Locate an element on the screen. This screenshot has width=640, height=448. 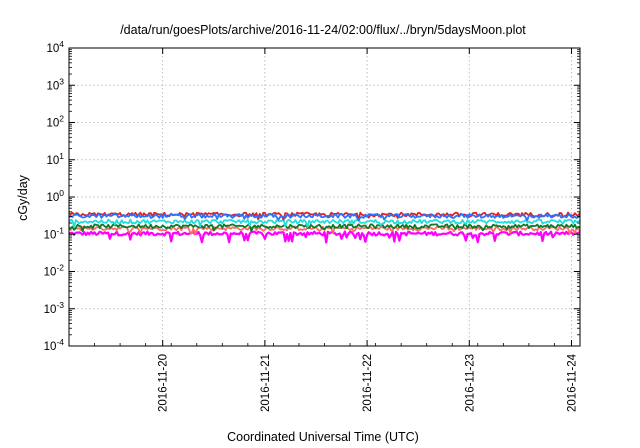
y-axis-label: cGy/day is located at coordinates (23, 197).